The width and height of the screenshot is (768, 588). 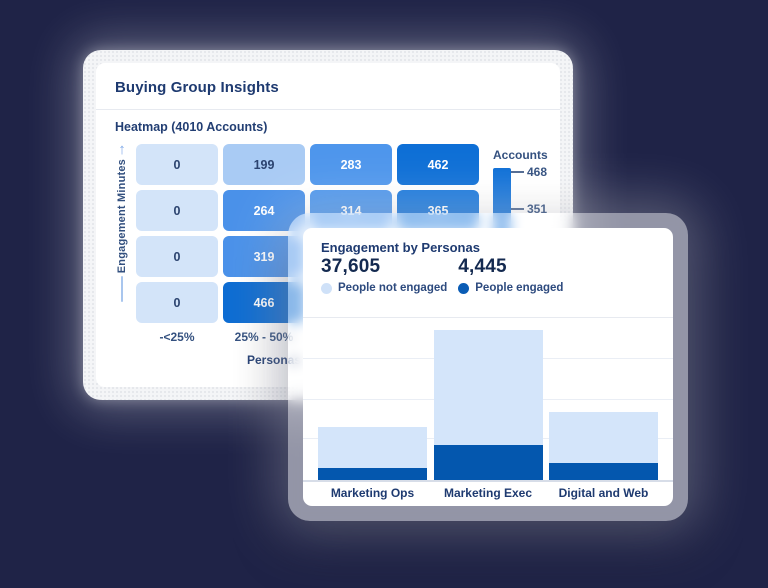 What do you see at coordinates (438, 164) in the screenshot?
I see `heatmap-cell: 462` at bounding box center [438, 164].